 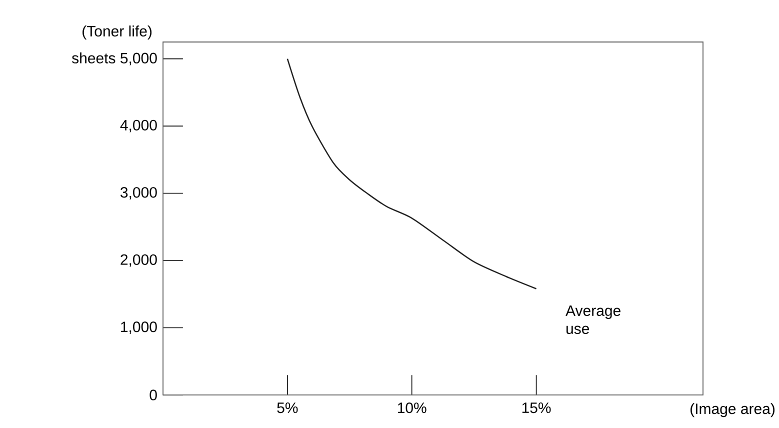 I want to click on y-tick-label: 3,000, so click(x=138, y=193).